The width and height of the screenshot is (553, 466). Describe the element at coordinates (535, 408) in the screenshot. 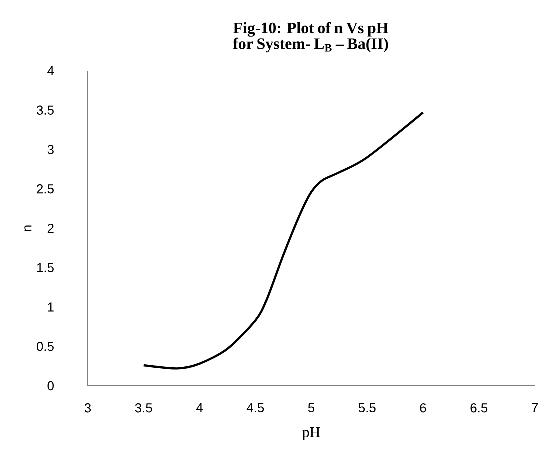

I see `x-tick-label: 7` at that location.